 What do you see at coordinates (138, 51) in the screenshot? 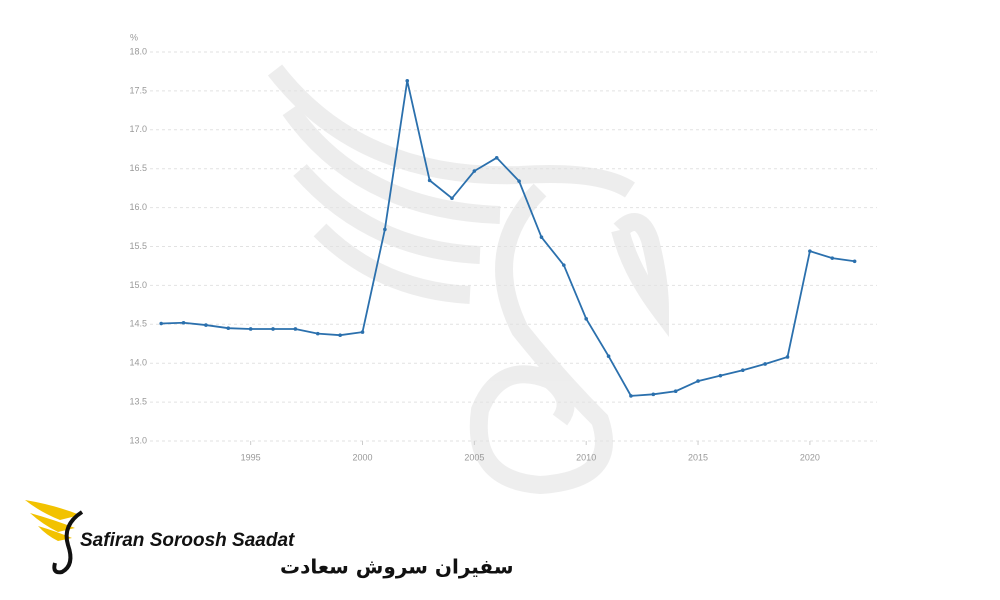
I see `y-tick-label: 18.0` at bounding box center [138, 51].